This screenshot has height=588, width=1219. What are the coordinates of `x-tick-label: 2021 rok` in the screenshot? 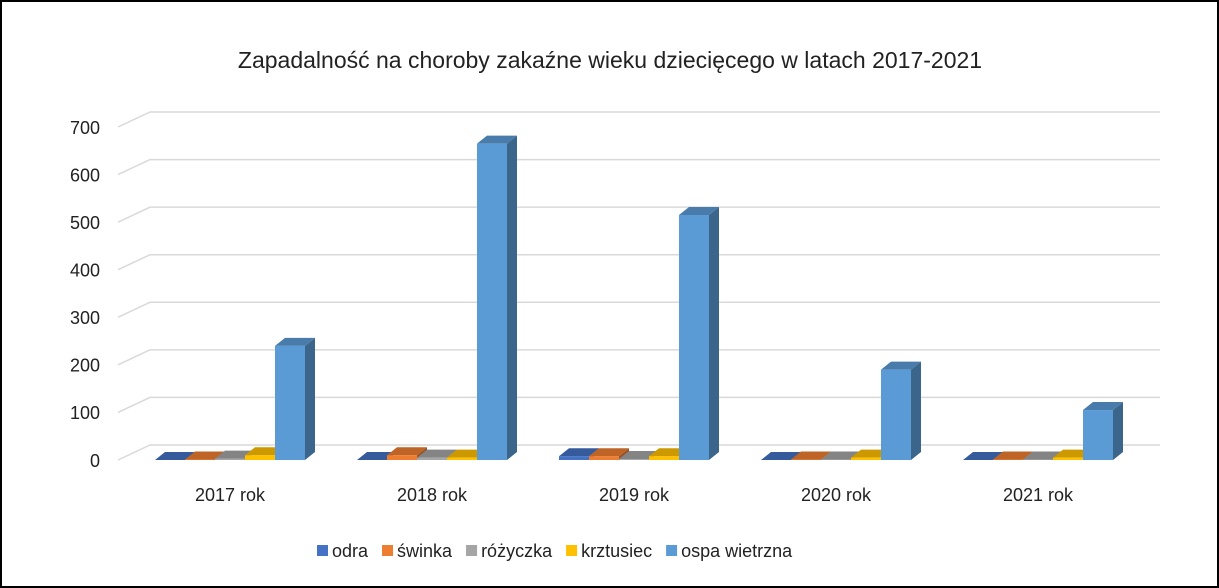 It's located at (1038, 495).